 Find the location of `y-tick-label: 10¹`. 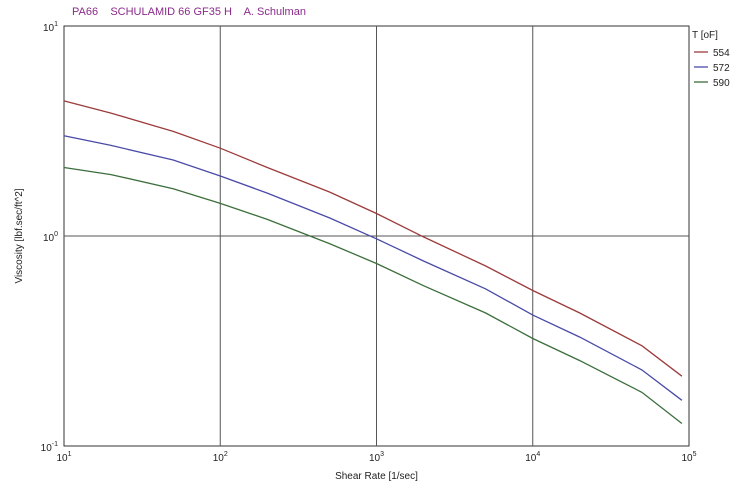

y-tick-label: 10¹ is located at coordinates (50, 27).